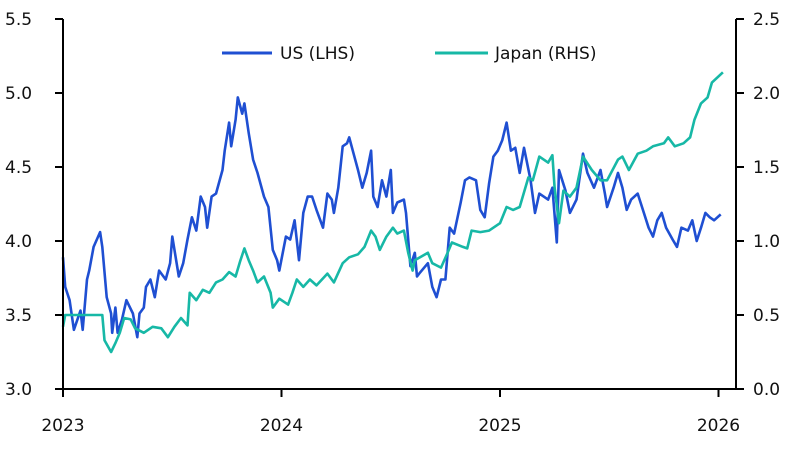 This screenshot has height=459, width=806. I want to click on y-tick-label-left: 4.5, so click(18, 168).